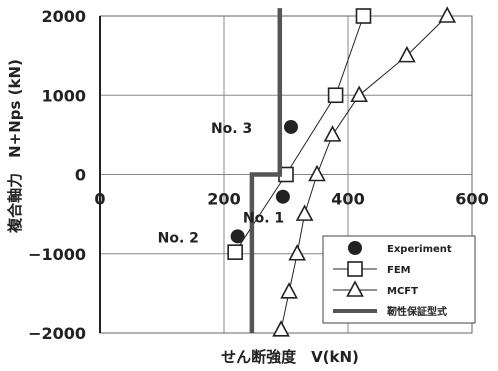 The image size is (498, 371). What do you see at coordinates (290, 357) in the screenshot?
I see `x-axis-label: せん断強度 V(kN)` at bounding box center [290, 357].